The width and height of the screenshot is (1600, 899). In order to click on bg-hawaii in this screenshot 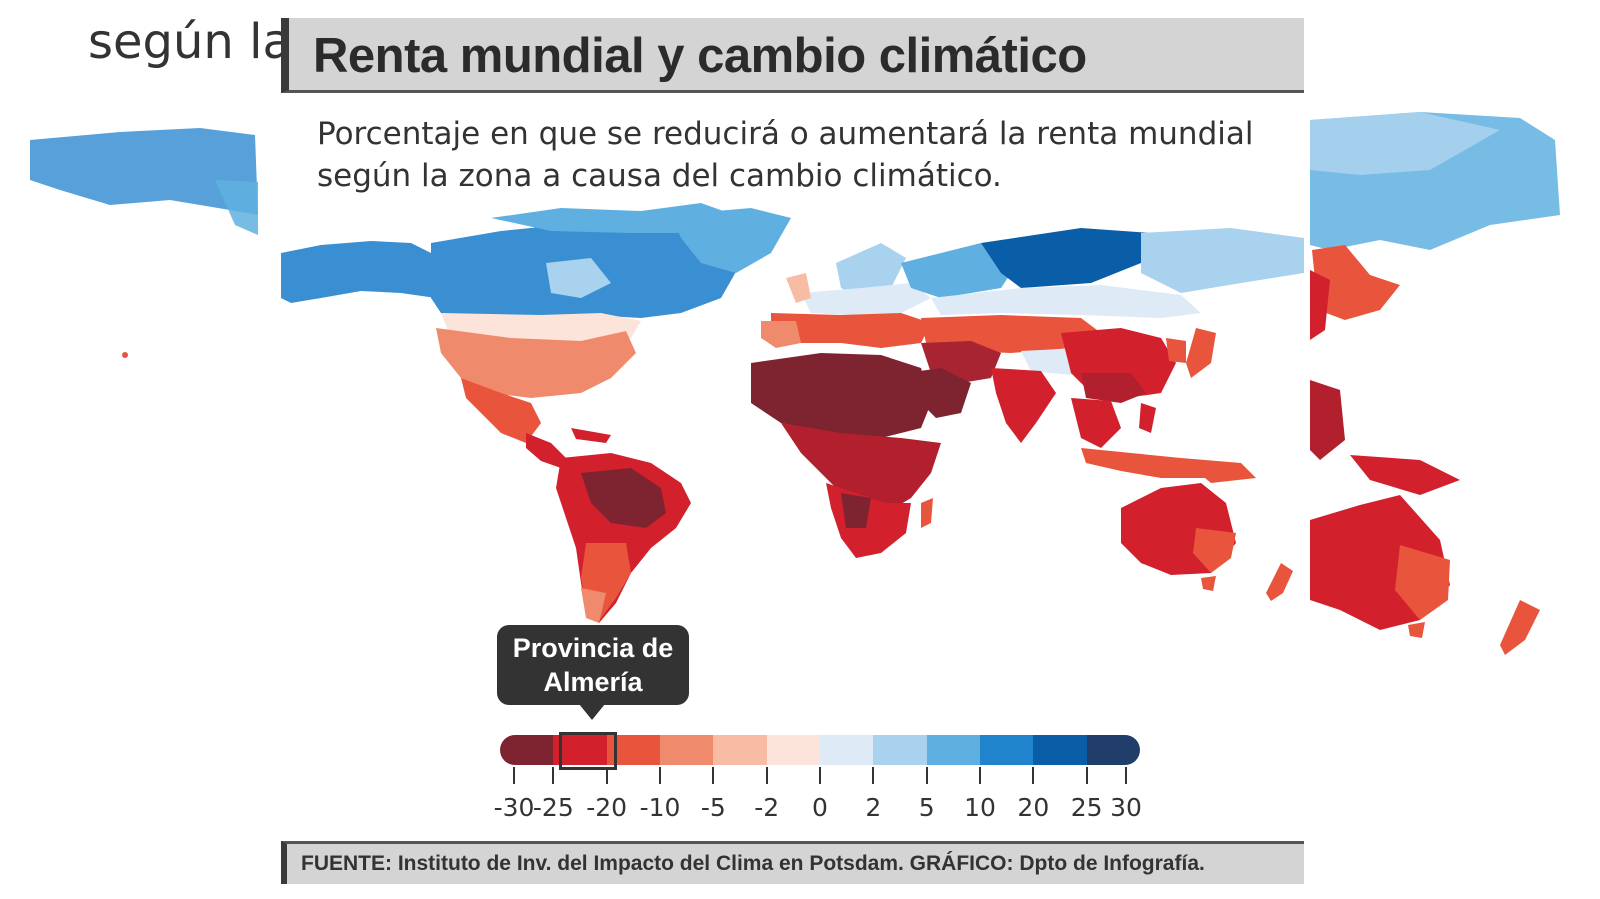, I will do `click(125, 355)`.